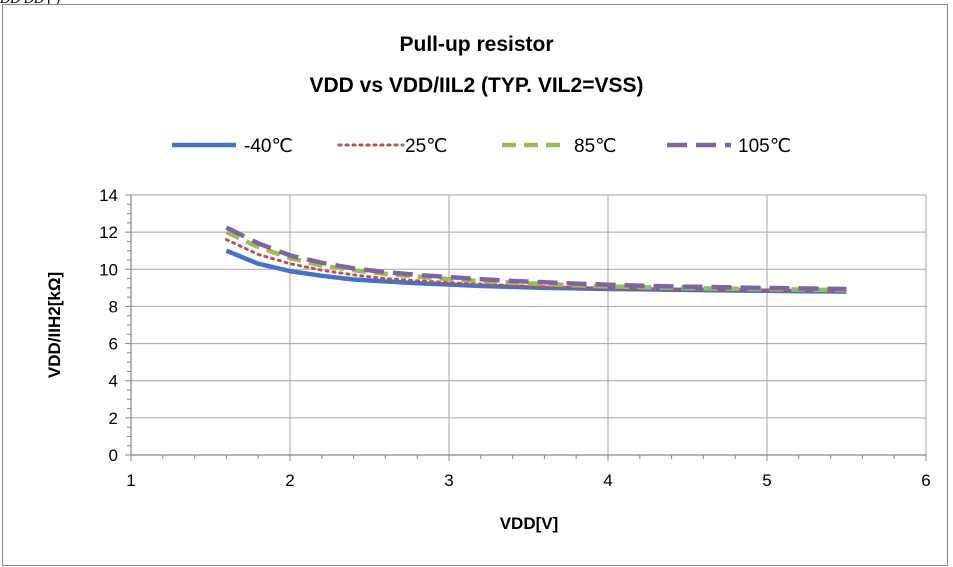 The height and width of the screenshot is (567, 953). Describe the element at coordinates (481, 146) in the screenshot. I see `legend: -40℃ 25℃ 85℃ 105℃` at that location.